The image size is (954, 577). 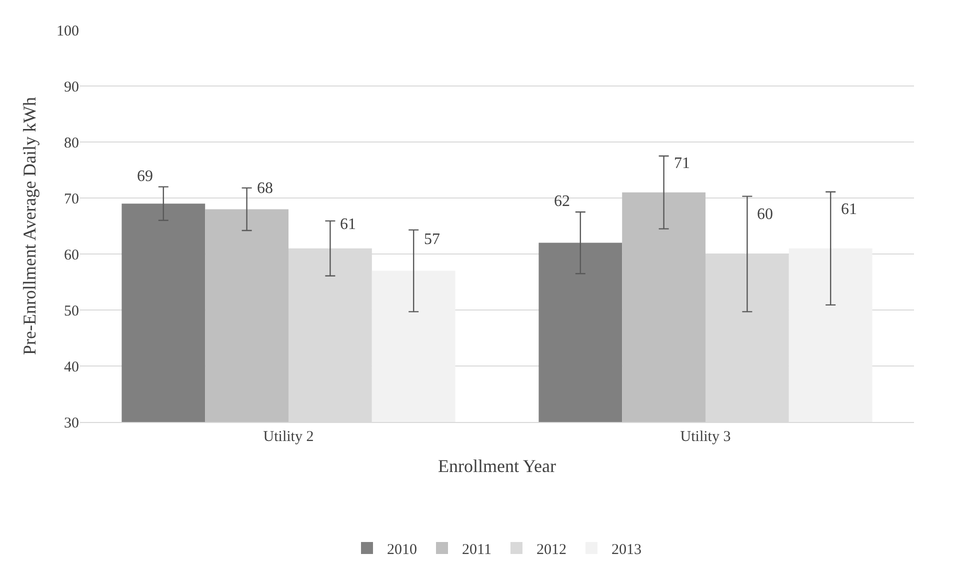 What do you see at coordinates (562, 201) in the screenshot?
I see `data-label: 62` at bounding box center [562, 201].